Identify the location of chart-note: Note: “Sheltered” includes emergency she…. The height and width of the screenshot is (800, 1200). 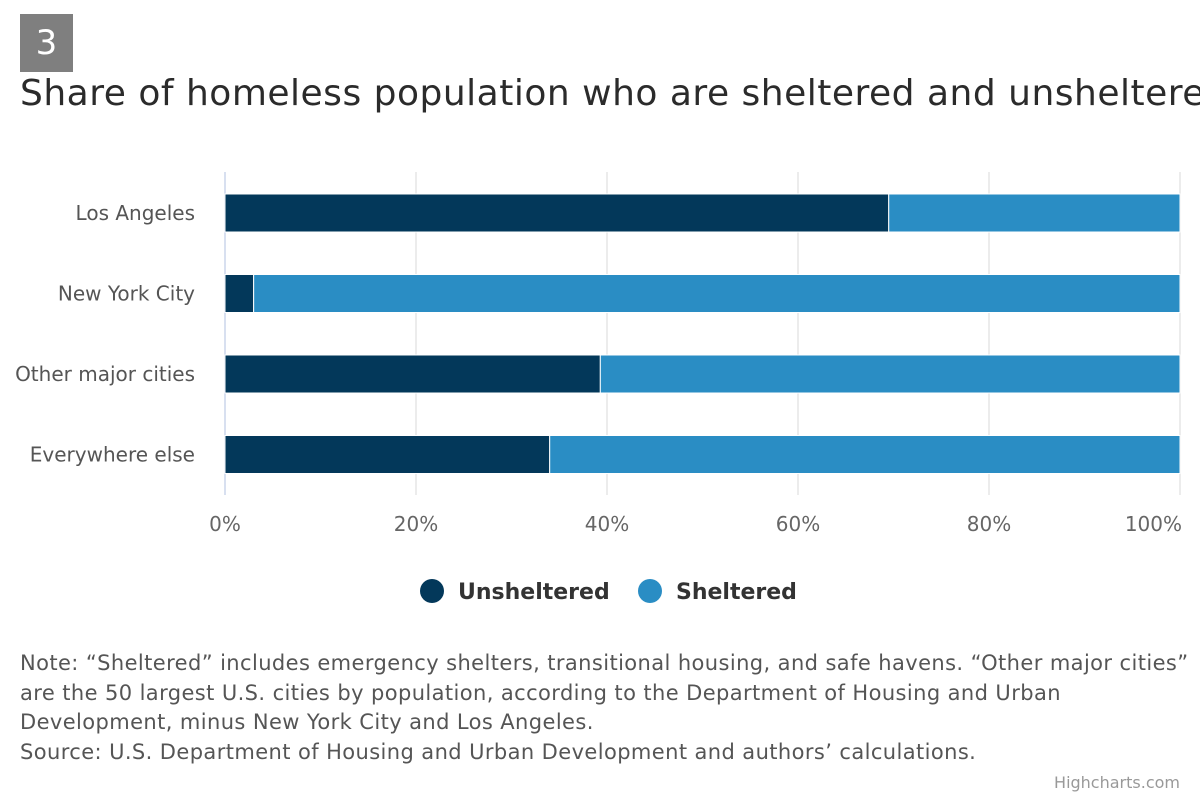
(610, 708).